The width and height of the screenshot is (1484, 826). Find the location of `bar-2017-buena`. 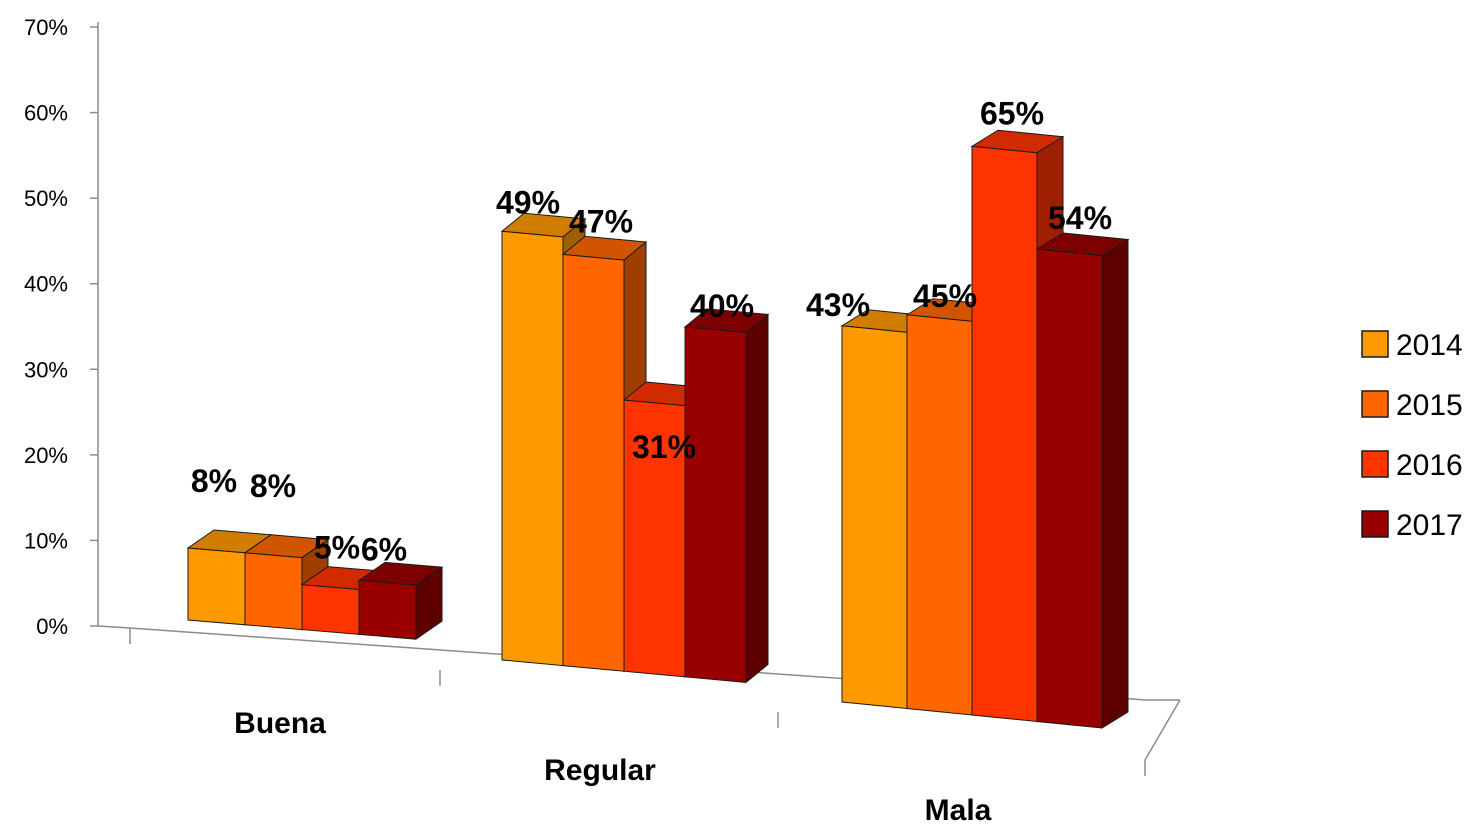

bar-2017-buena is located at coordinates (387, 609).